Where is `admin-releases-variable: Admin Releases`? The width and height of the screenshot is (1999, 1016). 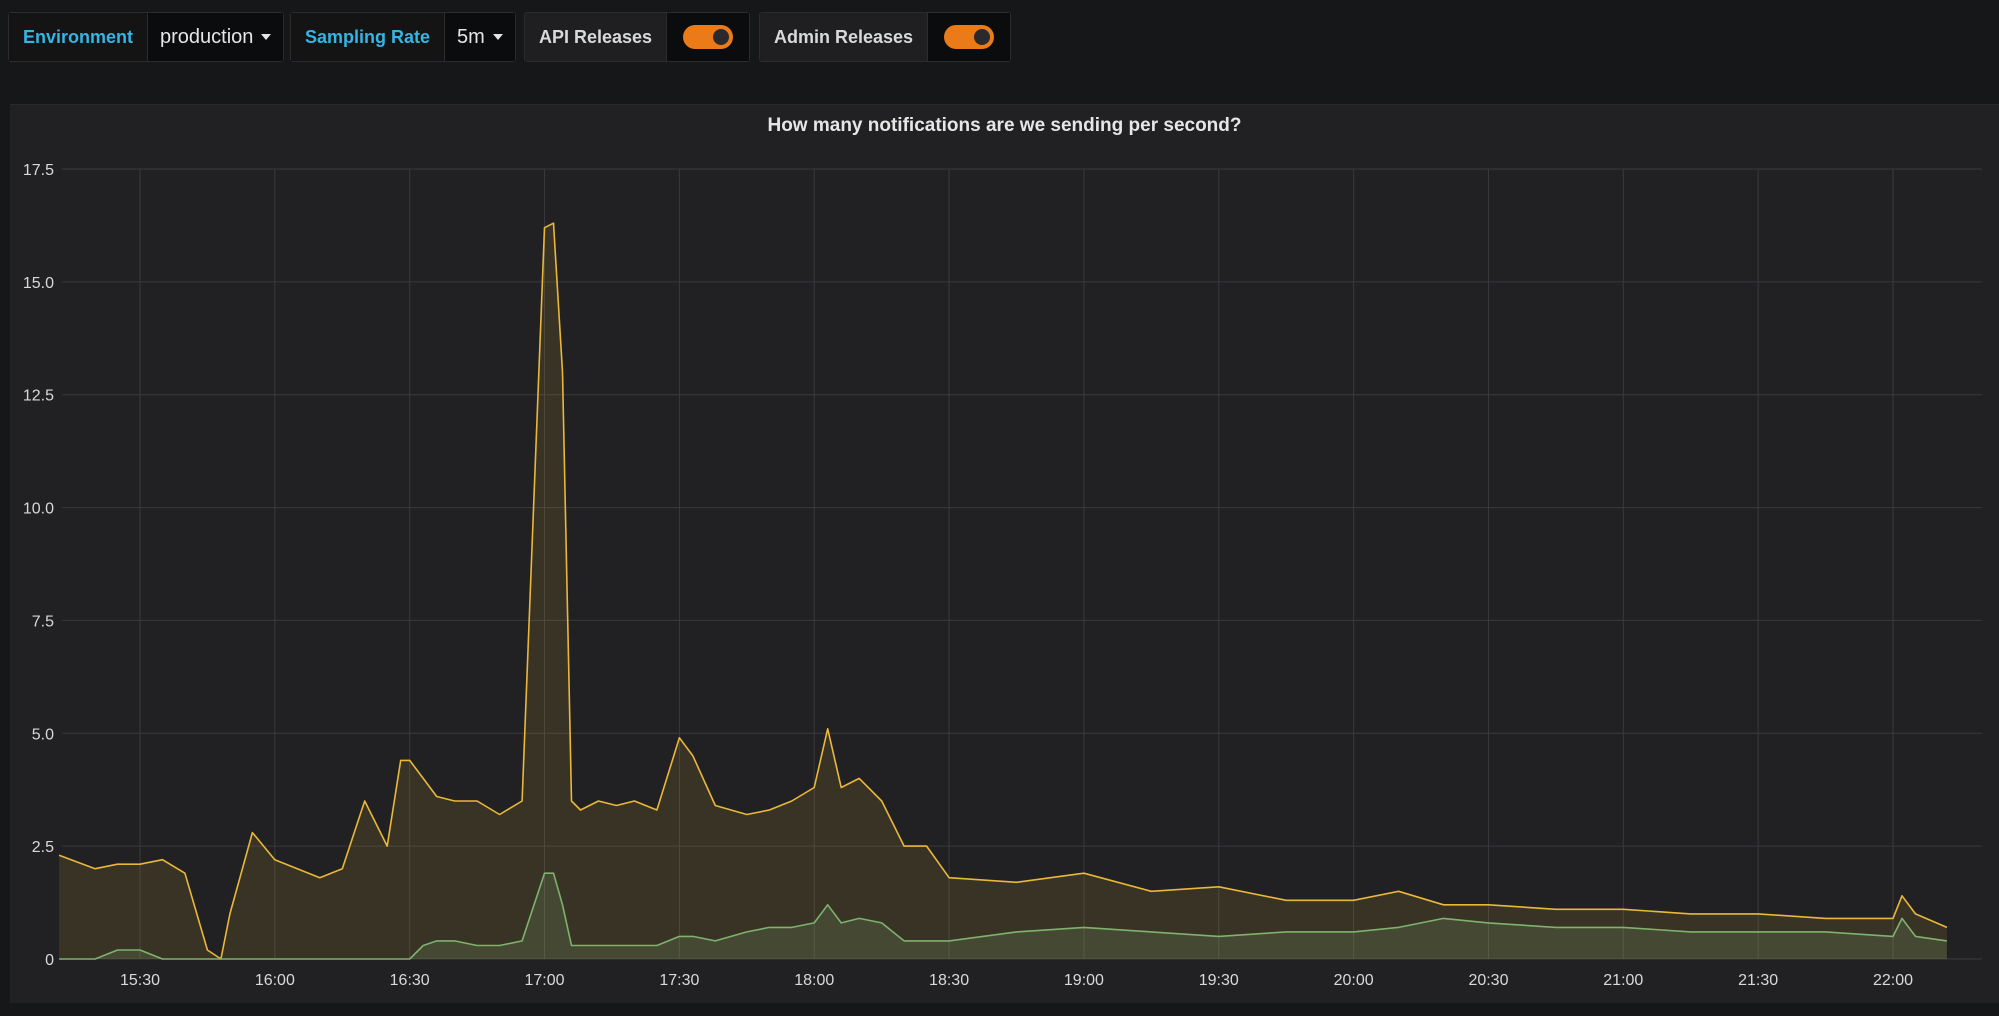 admin-releases-variable: Admin Releases is located at coordinates (885, 37).